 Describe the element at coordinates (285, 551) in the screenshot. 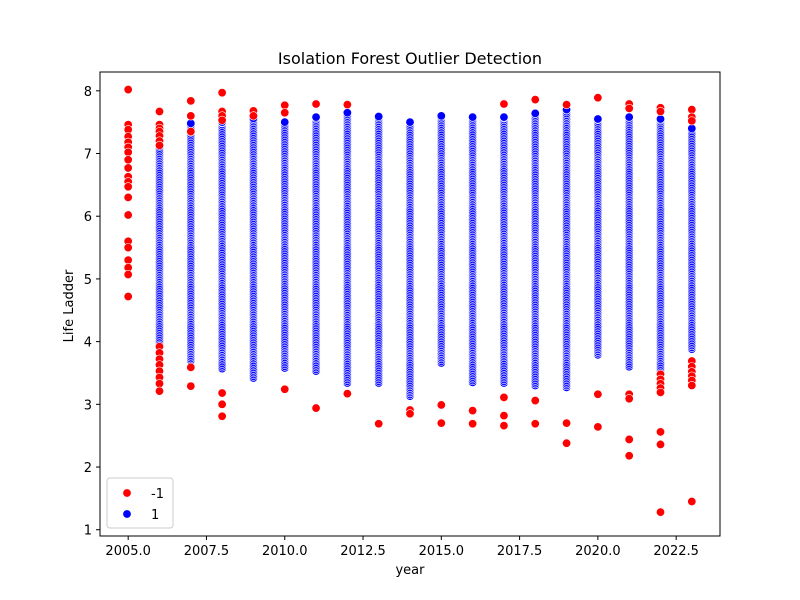

I see `x-tick-label: 2010.0` at that location.